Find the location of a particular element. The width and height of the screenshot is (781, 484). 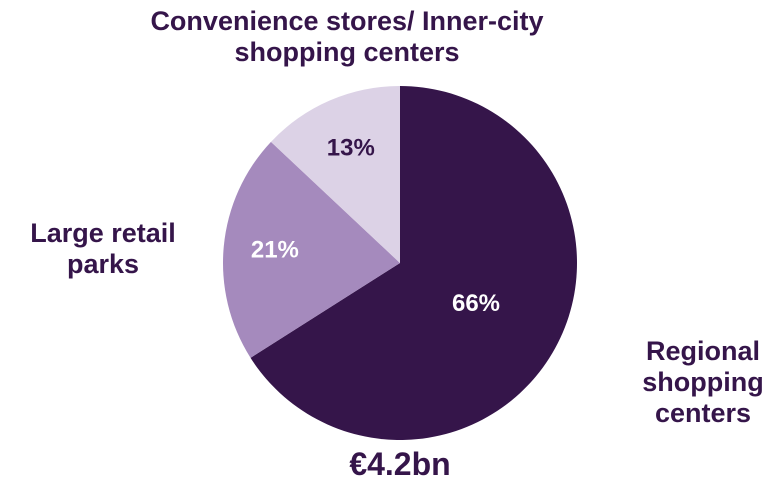

value-label: 13% is located at coordinates (351, 148).